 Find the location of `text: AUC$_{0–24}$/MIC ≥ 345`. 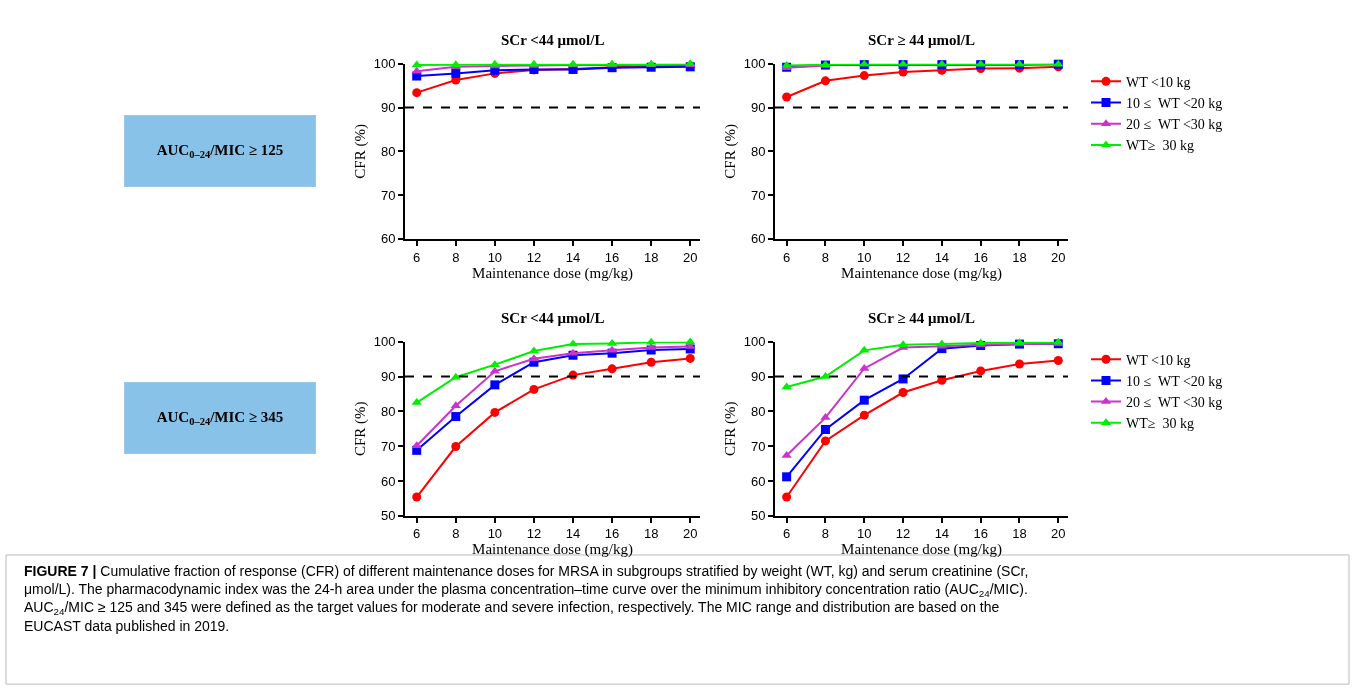

text: AUC$_{0–24}$/MIC ≥ 345 is located at coordinates (220, 418).